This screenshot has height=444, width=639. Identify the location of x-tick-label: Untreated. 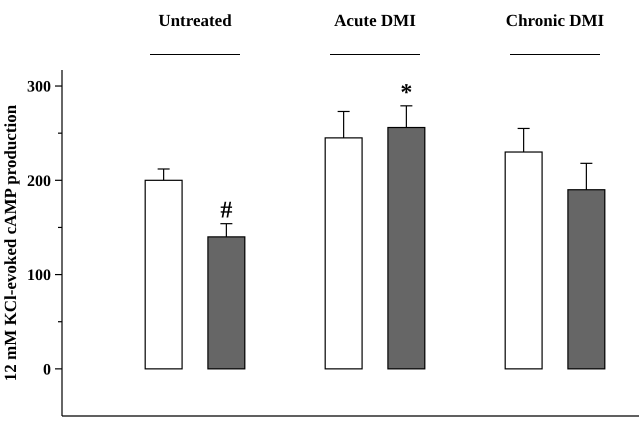
(195, 21).